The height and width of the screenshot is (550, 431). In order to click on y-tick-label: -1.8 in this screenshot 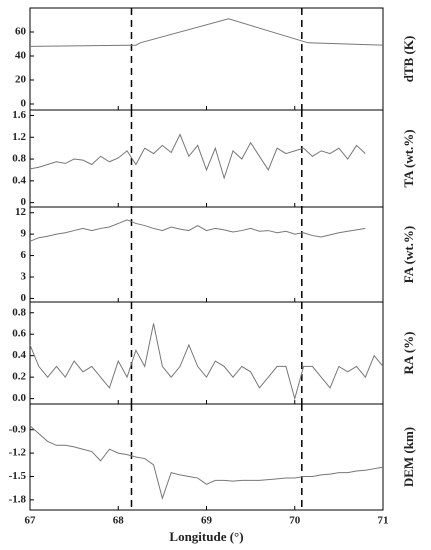, I will do `click(18, 499)`.